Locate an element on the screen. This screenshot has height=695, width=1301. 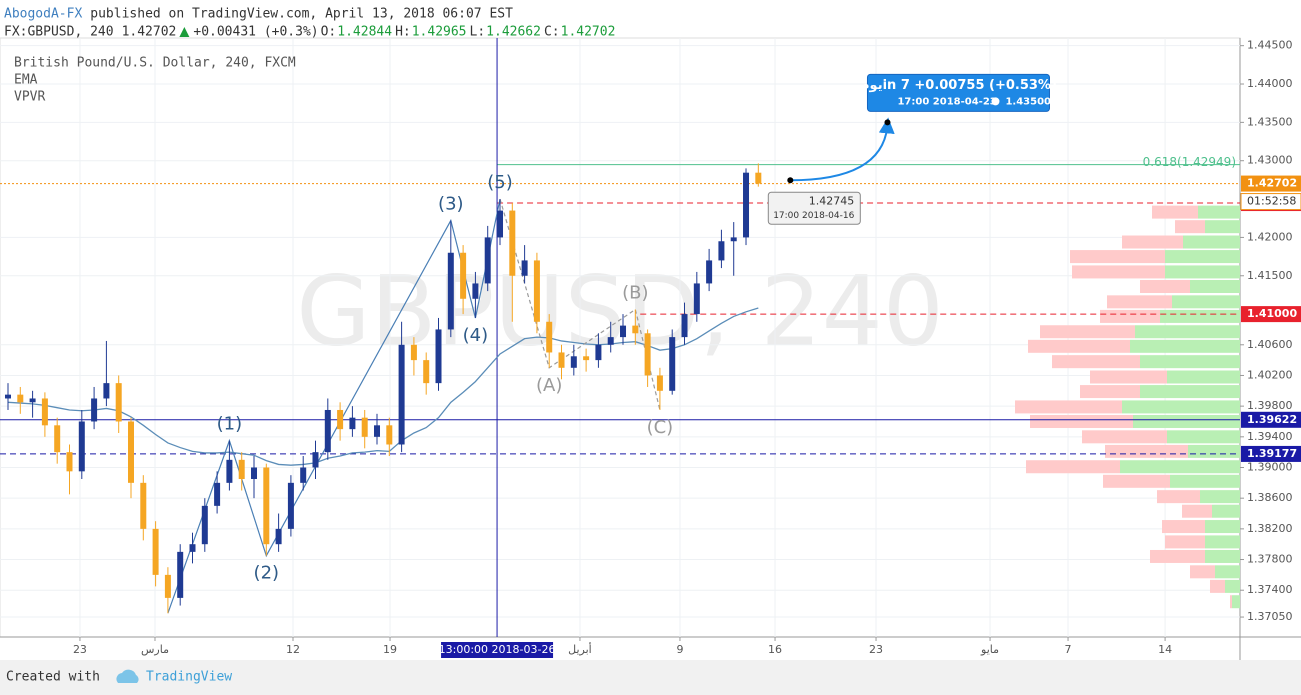
y-tick-label: 1.40600 is located at coordinates (1270, 344).